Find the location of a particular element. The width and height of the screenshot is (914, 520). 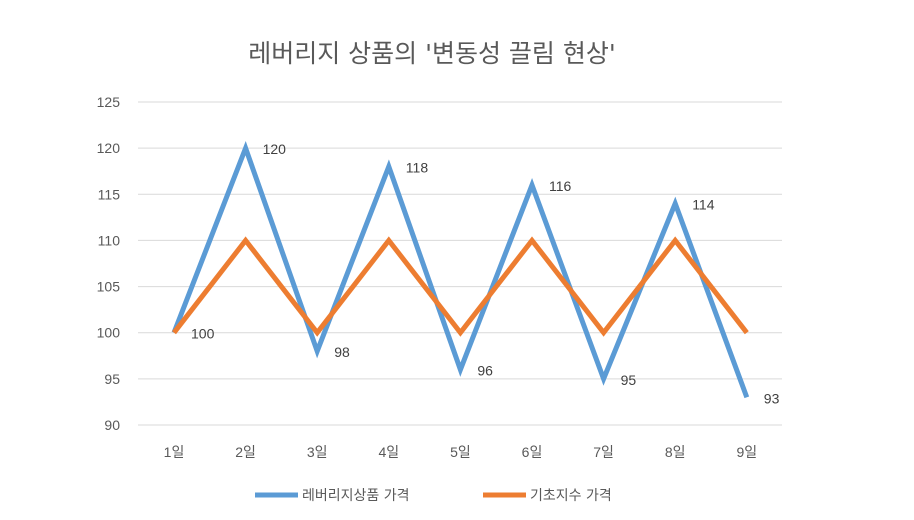

data-label: 93 is located at coordinates (772, 398).